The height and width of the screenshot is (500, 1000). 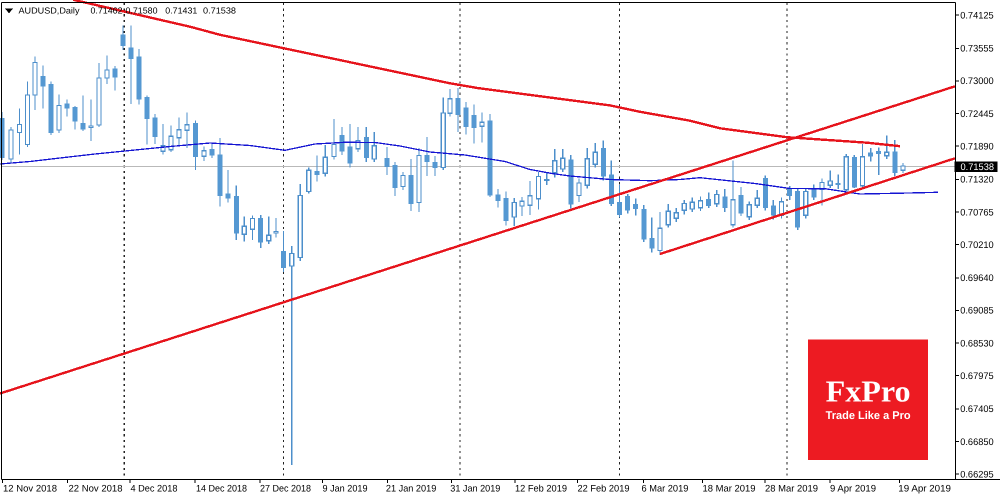 I want to click on svg-text: 0.74125, so click(x=977, y=15).